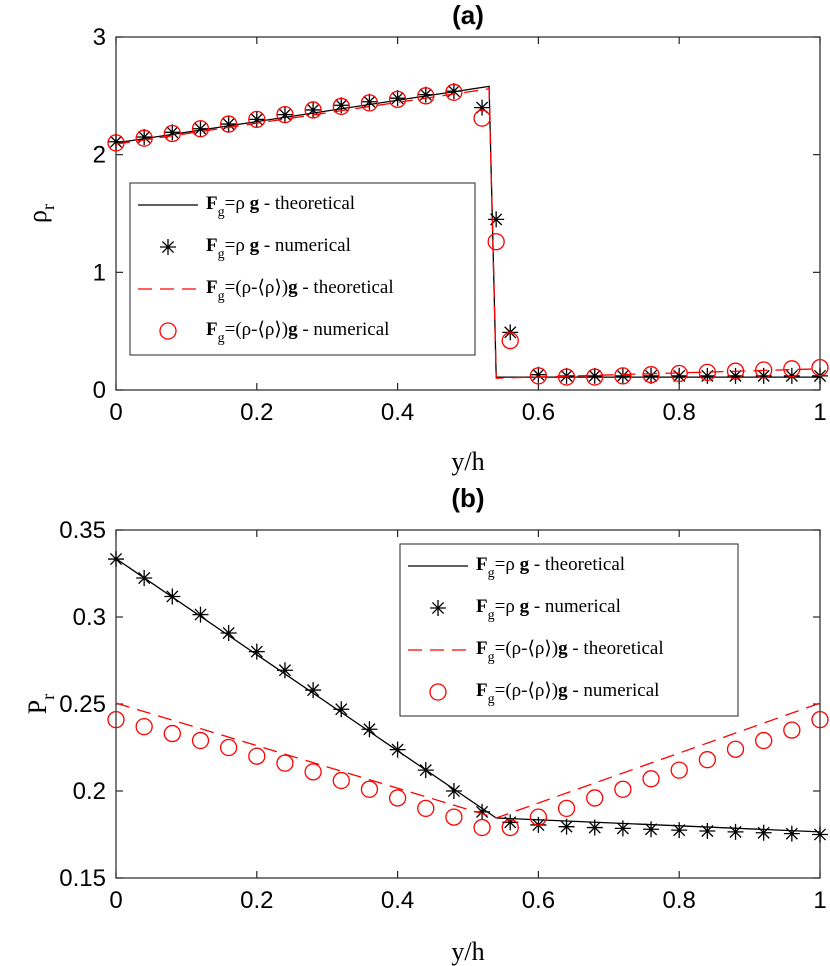 This screenshot has height=966, width=830. Describe the element at coordinates (300, 290) in the screenshot. I see `legend-label: Fg=(ρ-⟨ρ⟩)g - theoretical` at that location.